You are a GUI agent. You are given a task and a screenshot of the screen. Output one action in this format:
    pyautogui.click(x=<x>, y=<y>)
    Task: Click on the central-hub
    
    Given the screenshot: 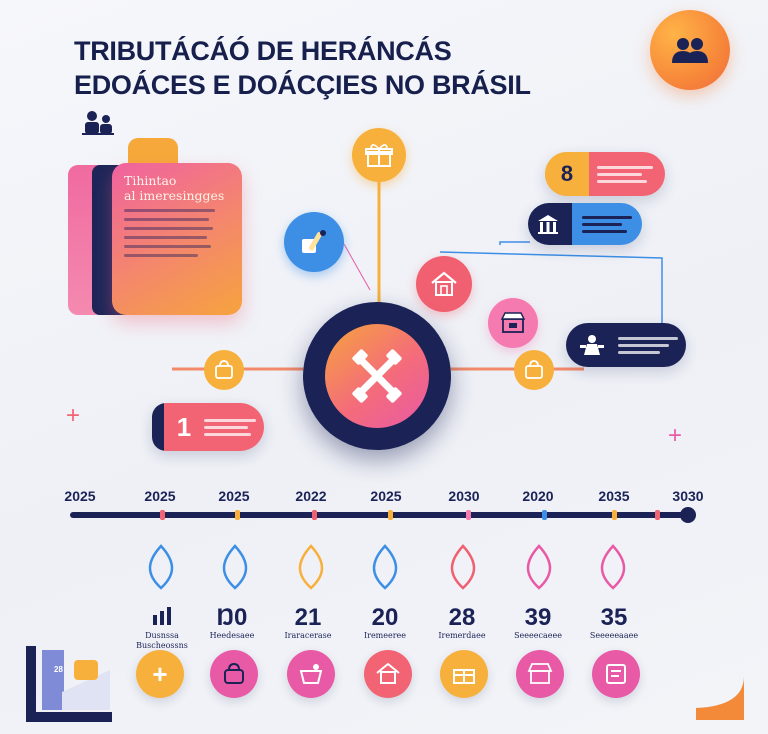 What is the action you would take?
    pyautogui.click(x=377, y=376)
    